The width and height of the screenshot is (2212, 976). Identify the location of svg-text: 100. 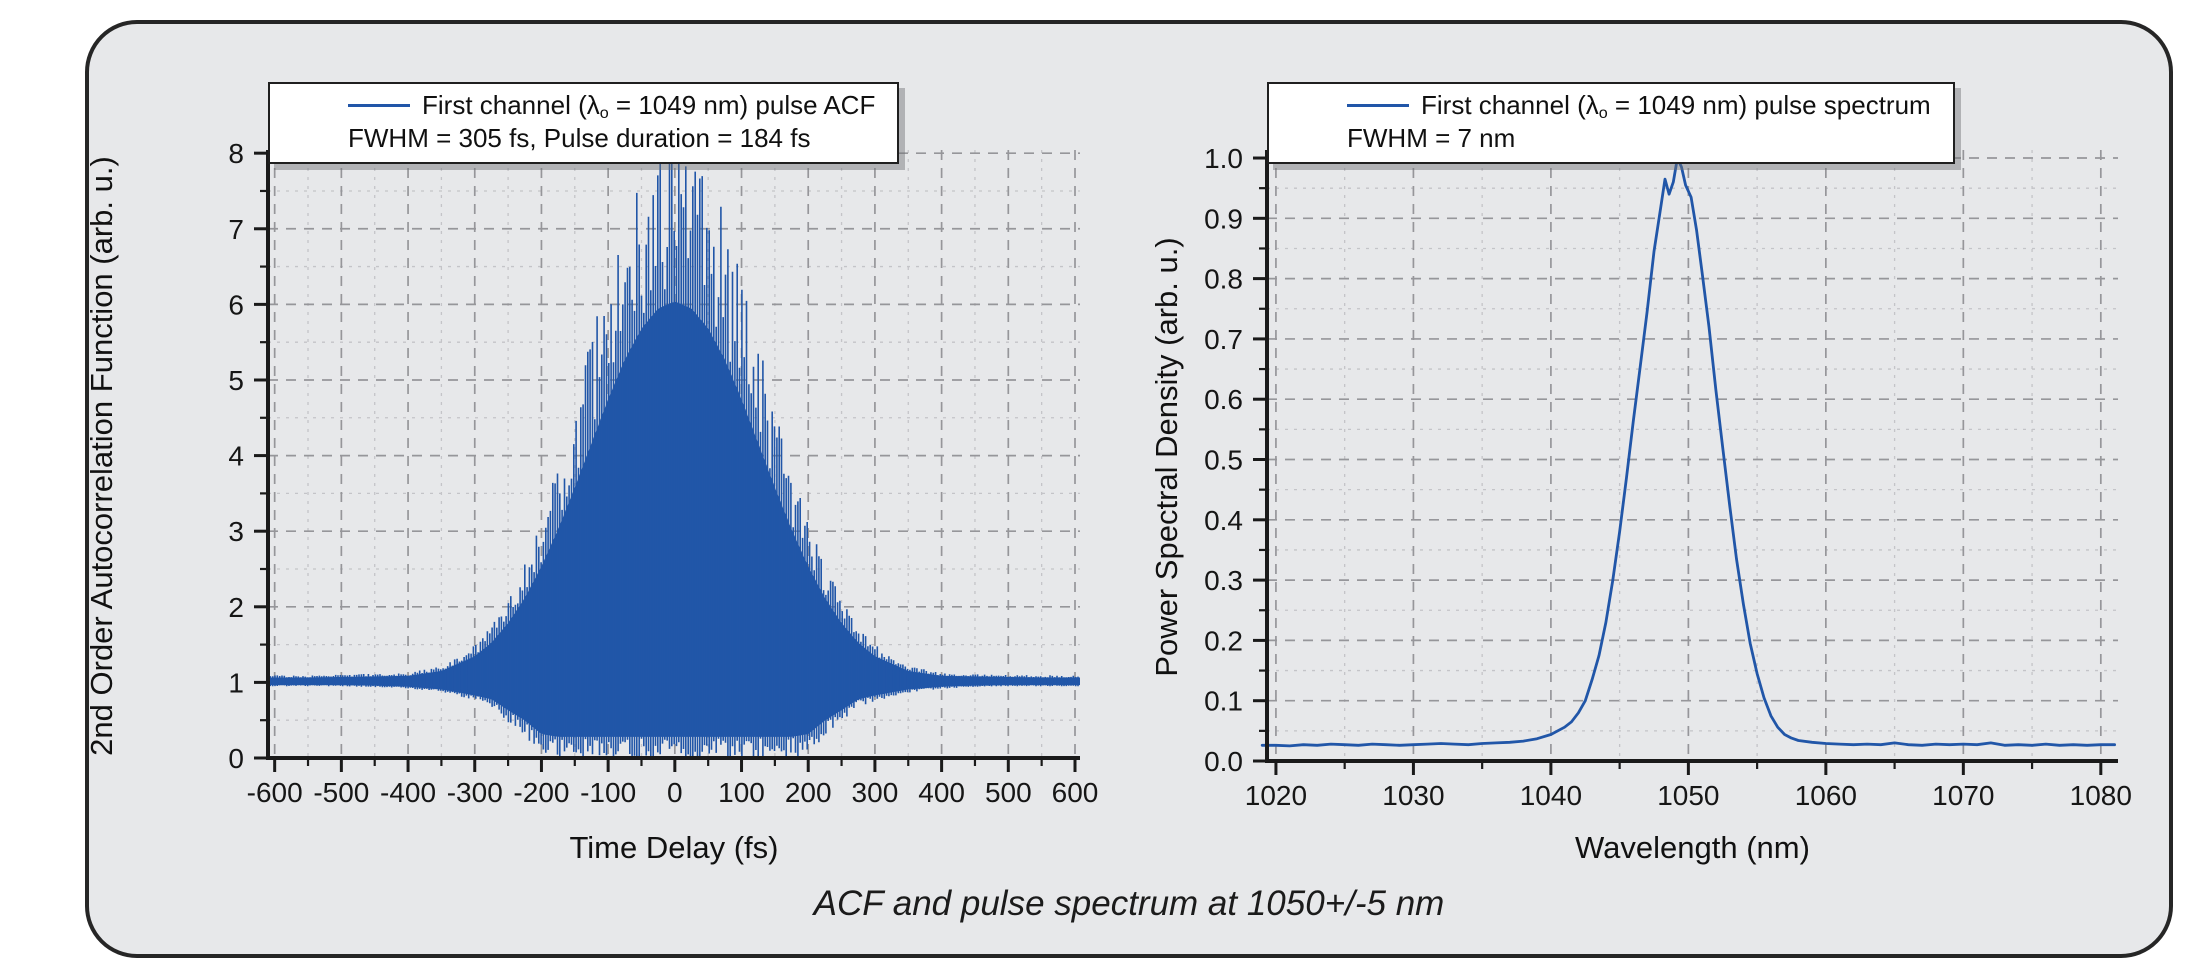
(741, 792).